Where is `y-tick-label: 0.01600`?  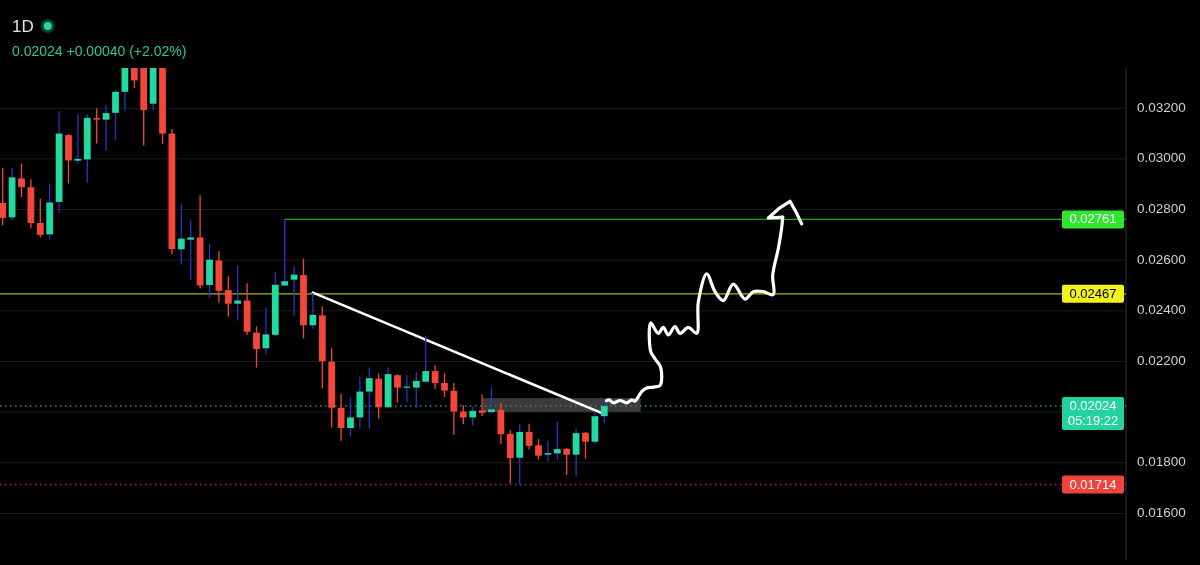
y-tick-label: 0.01600 is located at coordinates (1161, 512).